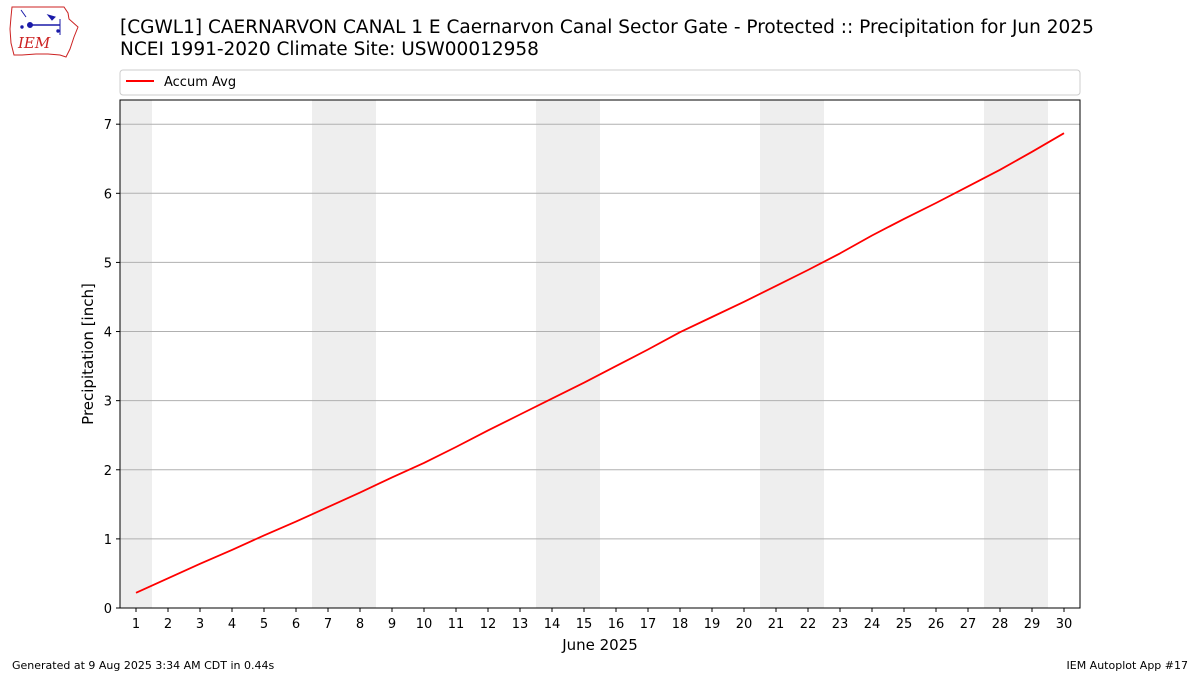 This screenshot has height=675, width=1200. What do you see at coordinates (168, 624) in the screenshot?
I see `x-tick-label-2: 2` at bounding box center [168, 624].